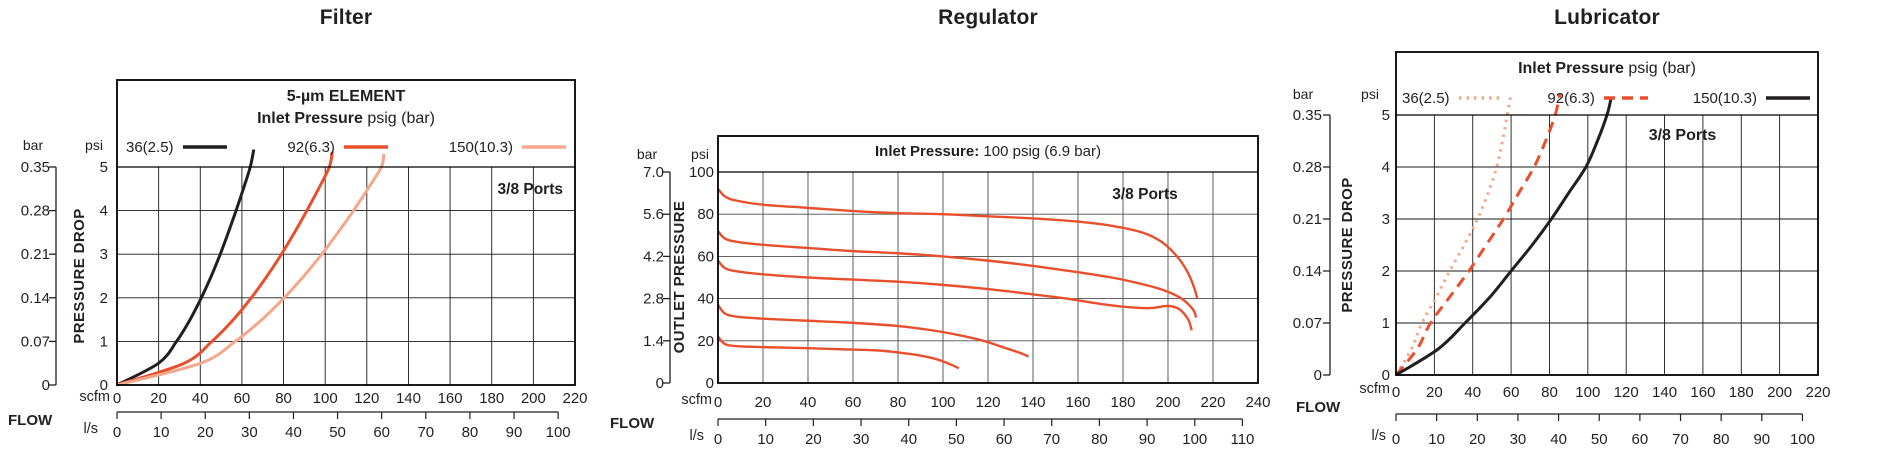 The height and width of the screenshot is (464, 1897). What do you see at coordinates (653, 299) in the screenshot?
I see `svg-text: 2.8` at bounding box center [653, 299].